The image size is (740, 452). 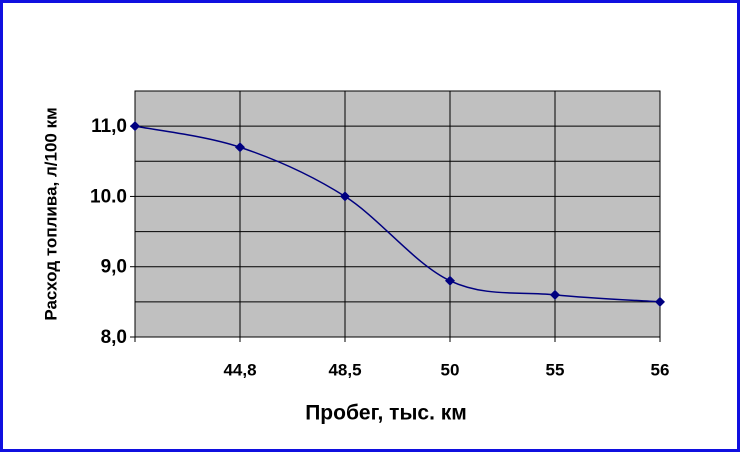 I want to click on x-tick-label: 48,5, so click(x=344, y=369).